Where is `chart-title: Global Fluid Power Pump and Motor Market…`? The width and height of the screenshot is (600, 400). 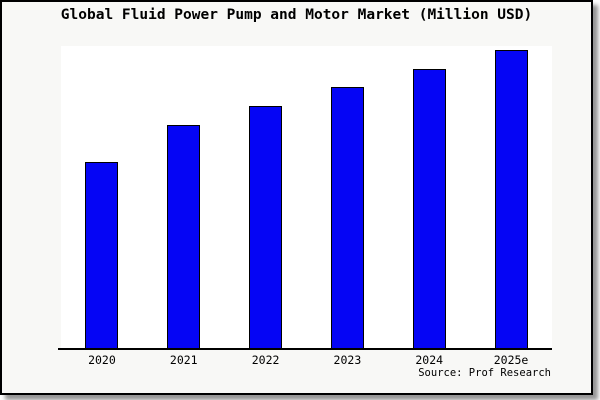 chart-title: Global Fluid Power Pump and Motor Market… is located at coordinates (296, 15).